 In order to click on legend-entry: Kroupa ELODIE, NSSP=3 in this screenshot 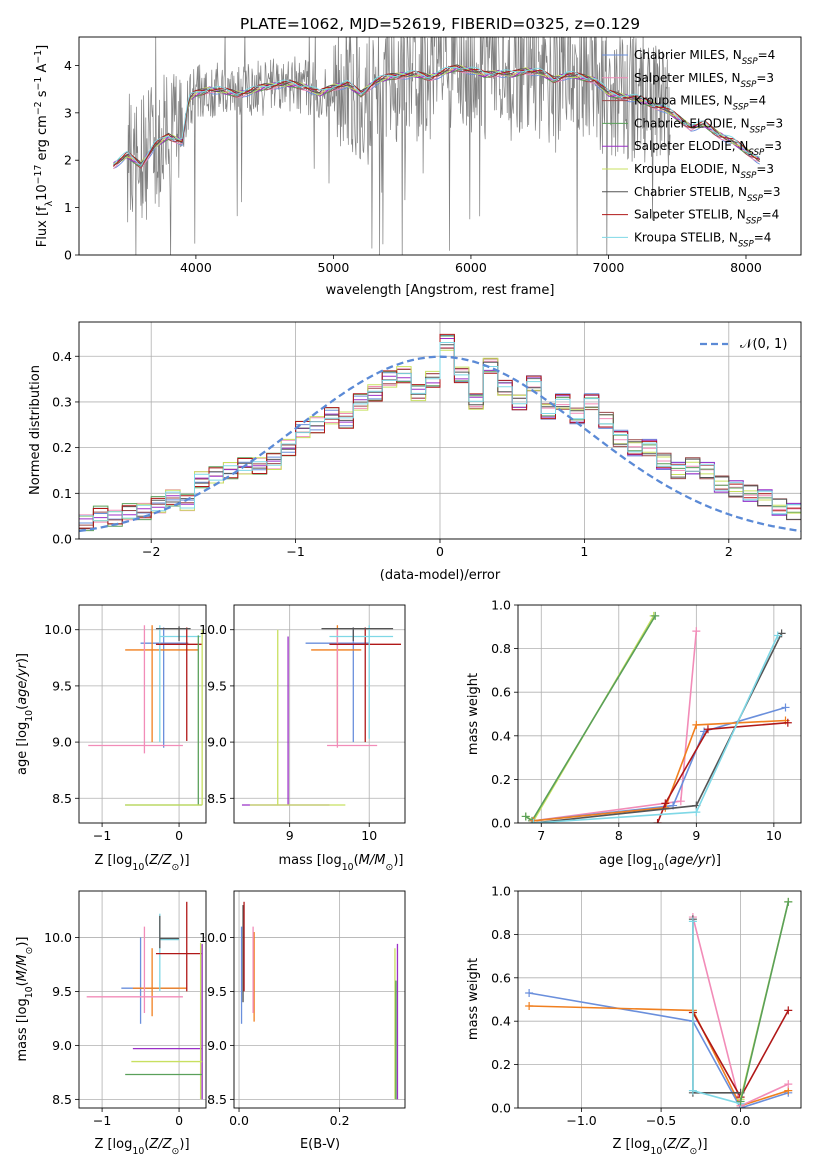, I will do `click(704, 171)`.